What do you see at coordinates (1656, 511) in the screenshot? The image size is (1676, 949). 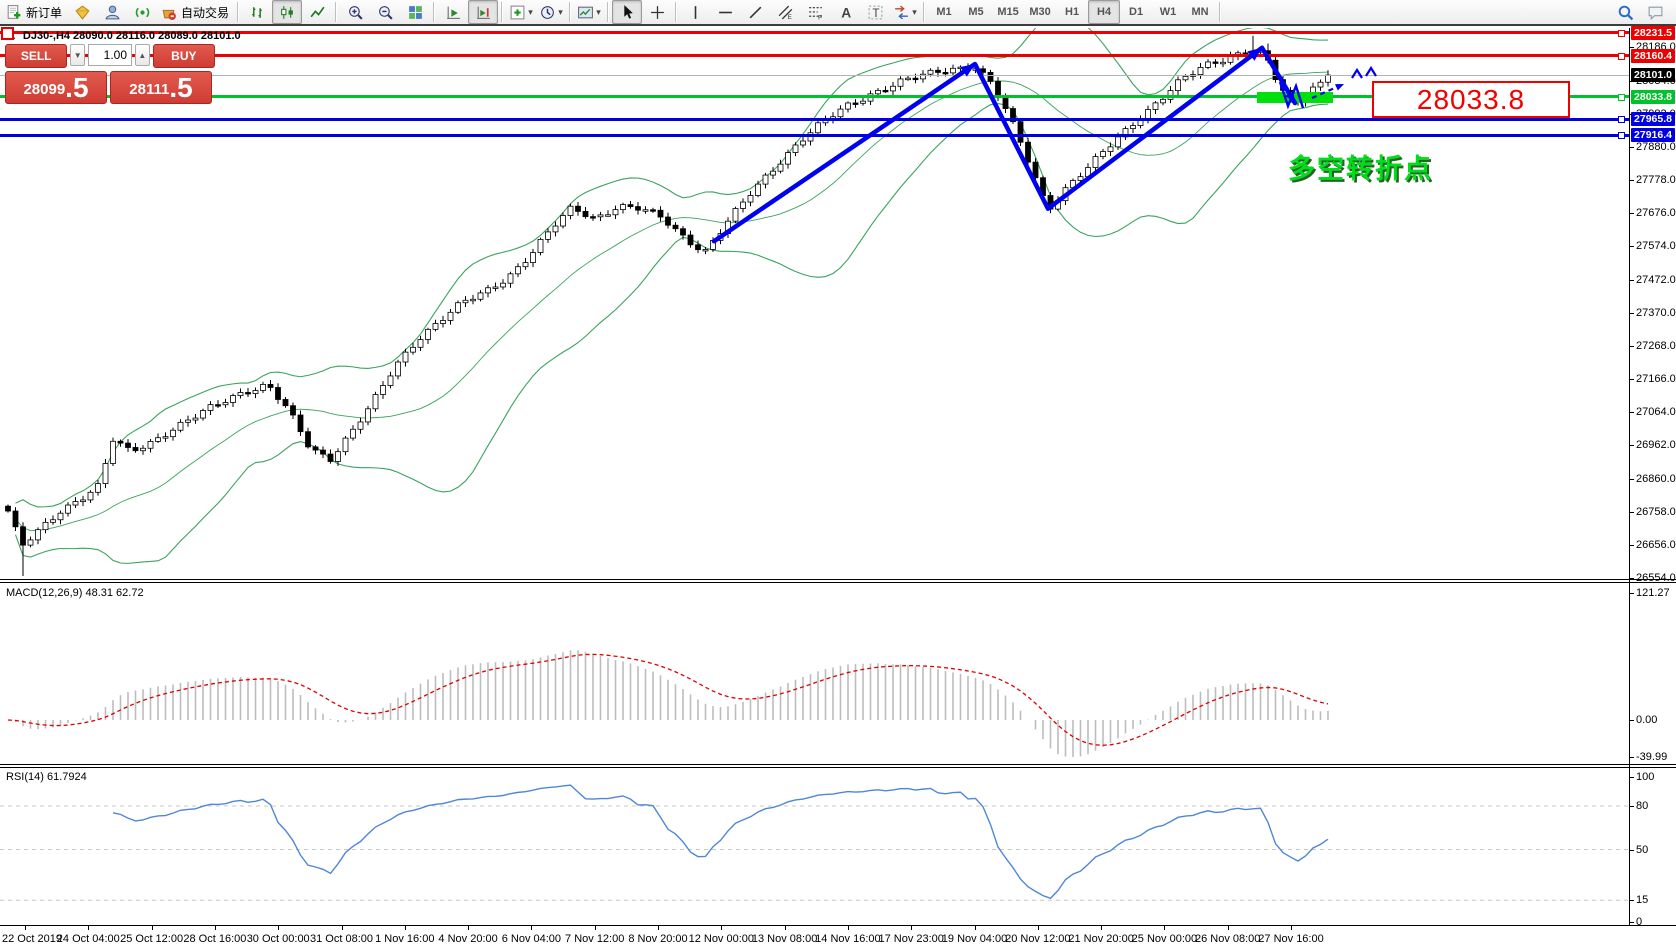 I see `y-axis-tick-label: 26758.0` at bounding box center [1656, 511].